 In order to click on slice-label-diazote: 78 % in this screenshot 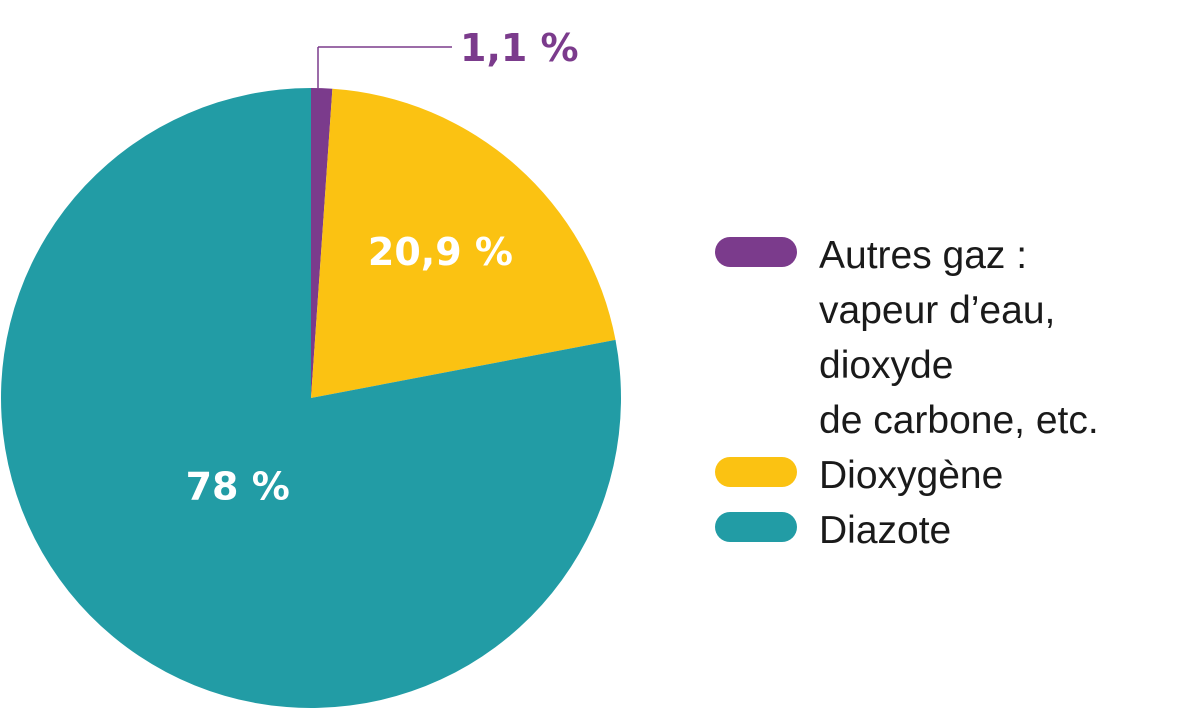, I will do `click(238, 487)`.